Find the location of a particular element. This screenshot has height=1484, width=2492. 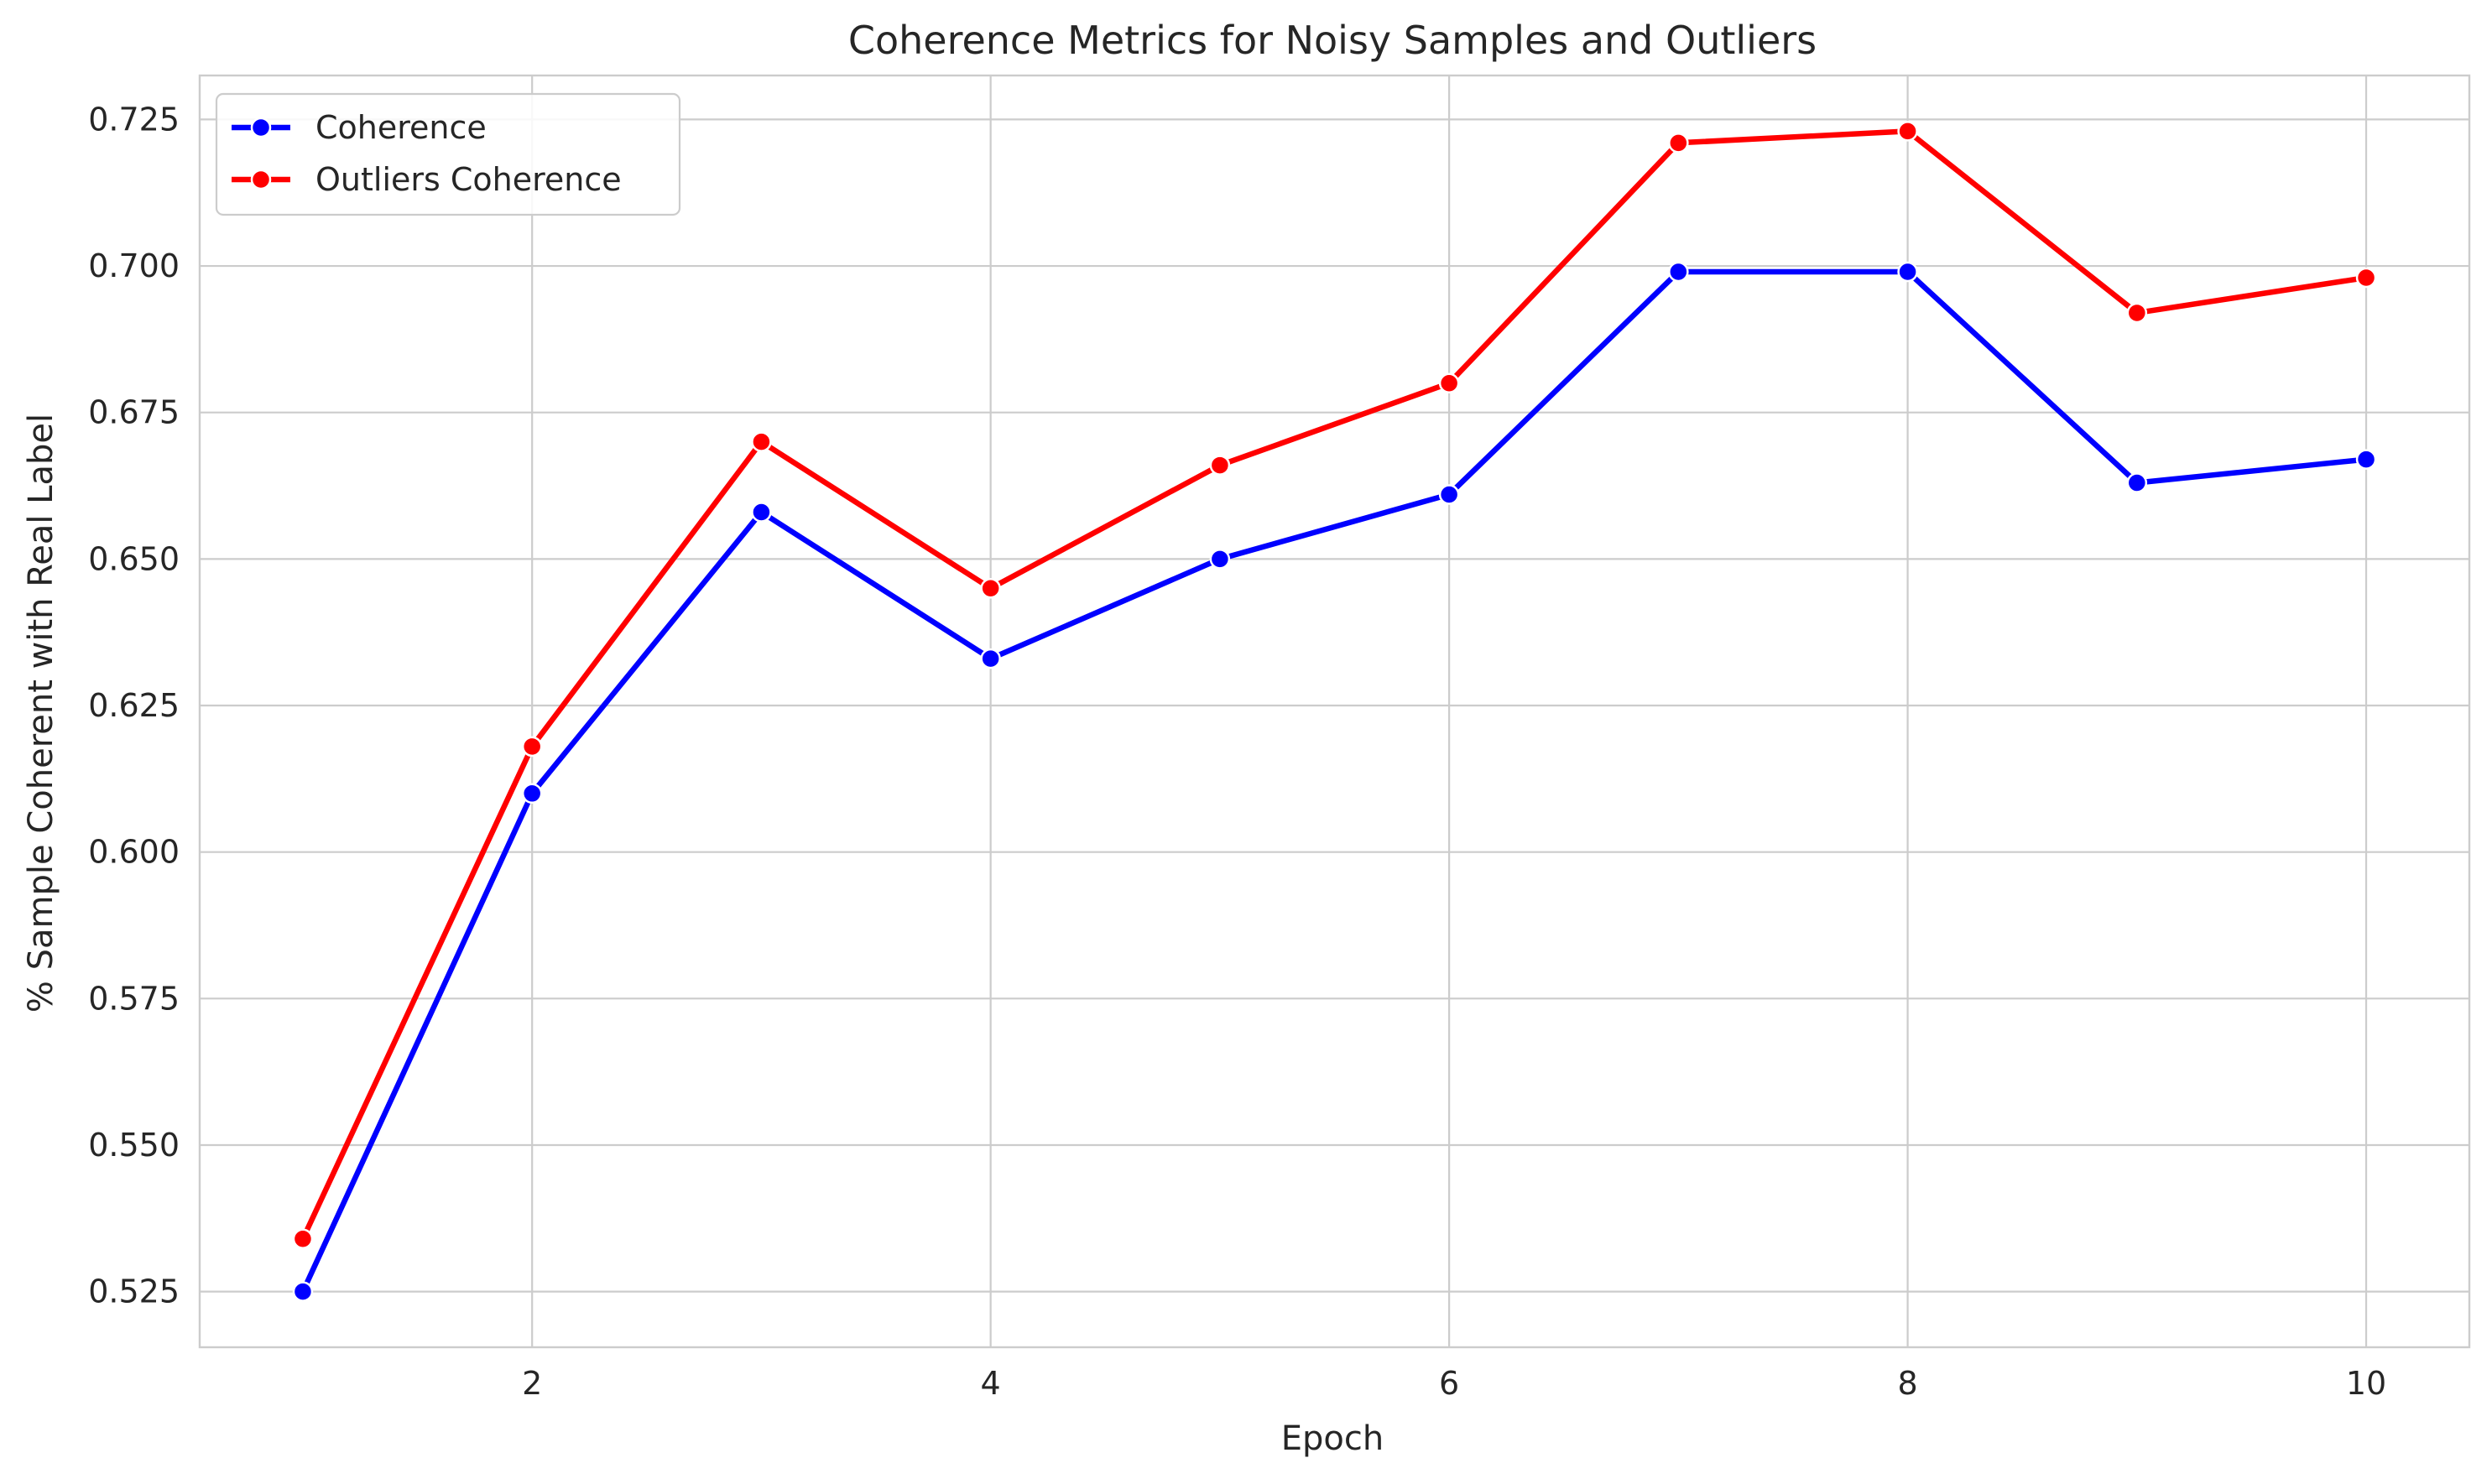

y-tick-label: 0.525 is located at coordinates (134, 1291).